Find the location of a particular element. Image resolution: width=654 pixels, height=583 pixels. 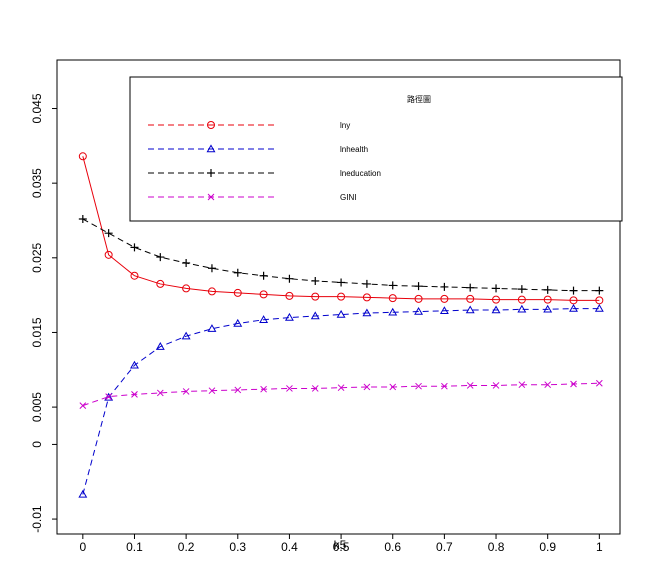

legend-label: lny is located at coordinates (345, 125).